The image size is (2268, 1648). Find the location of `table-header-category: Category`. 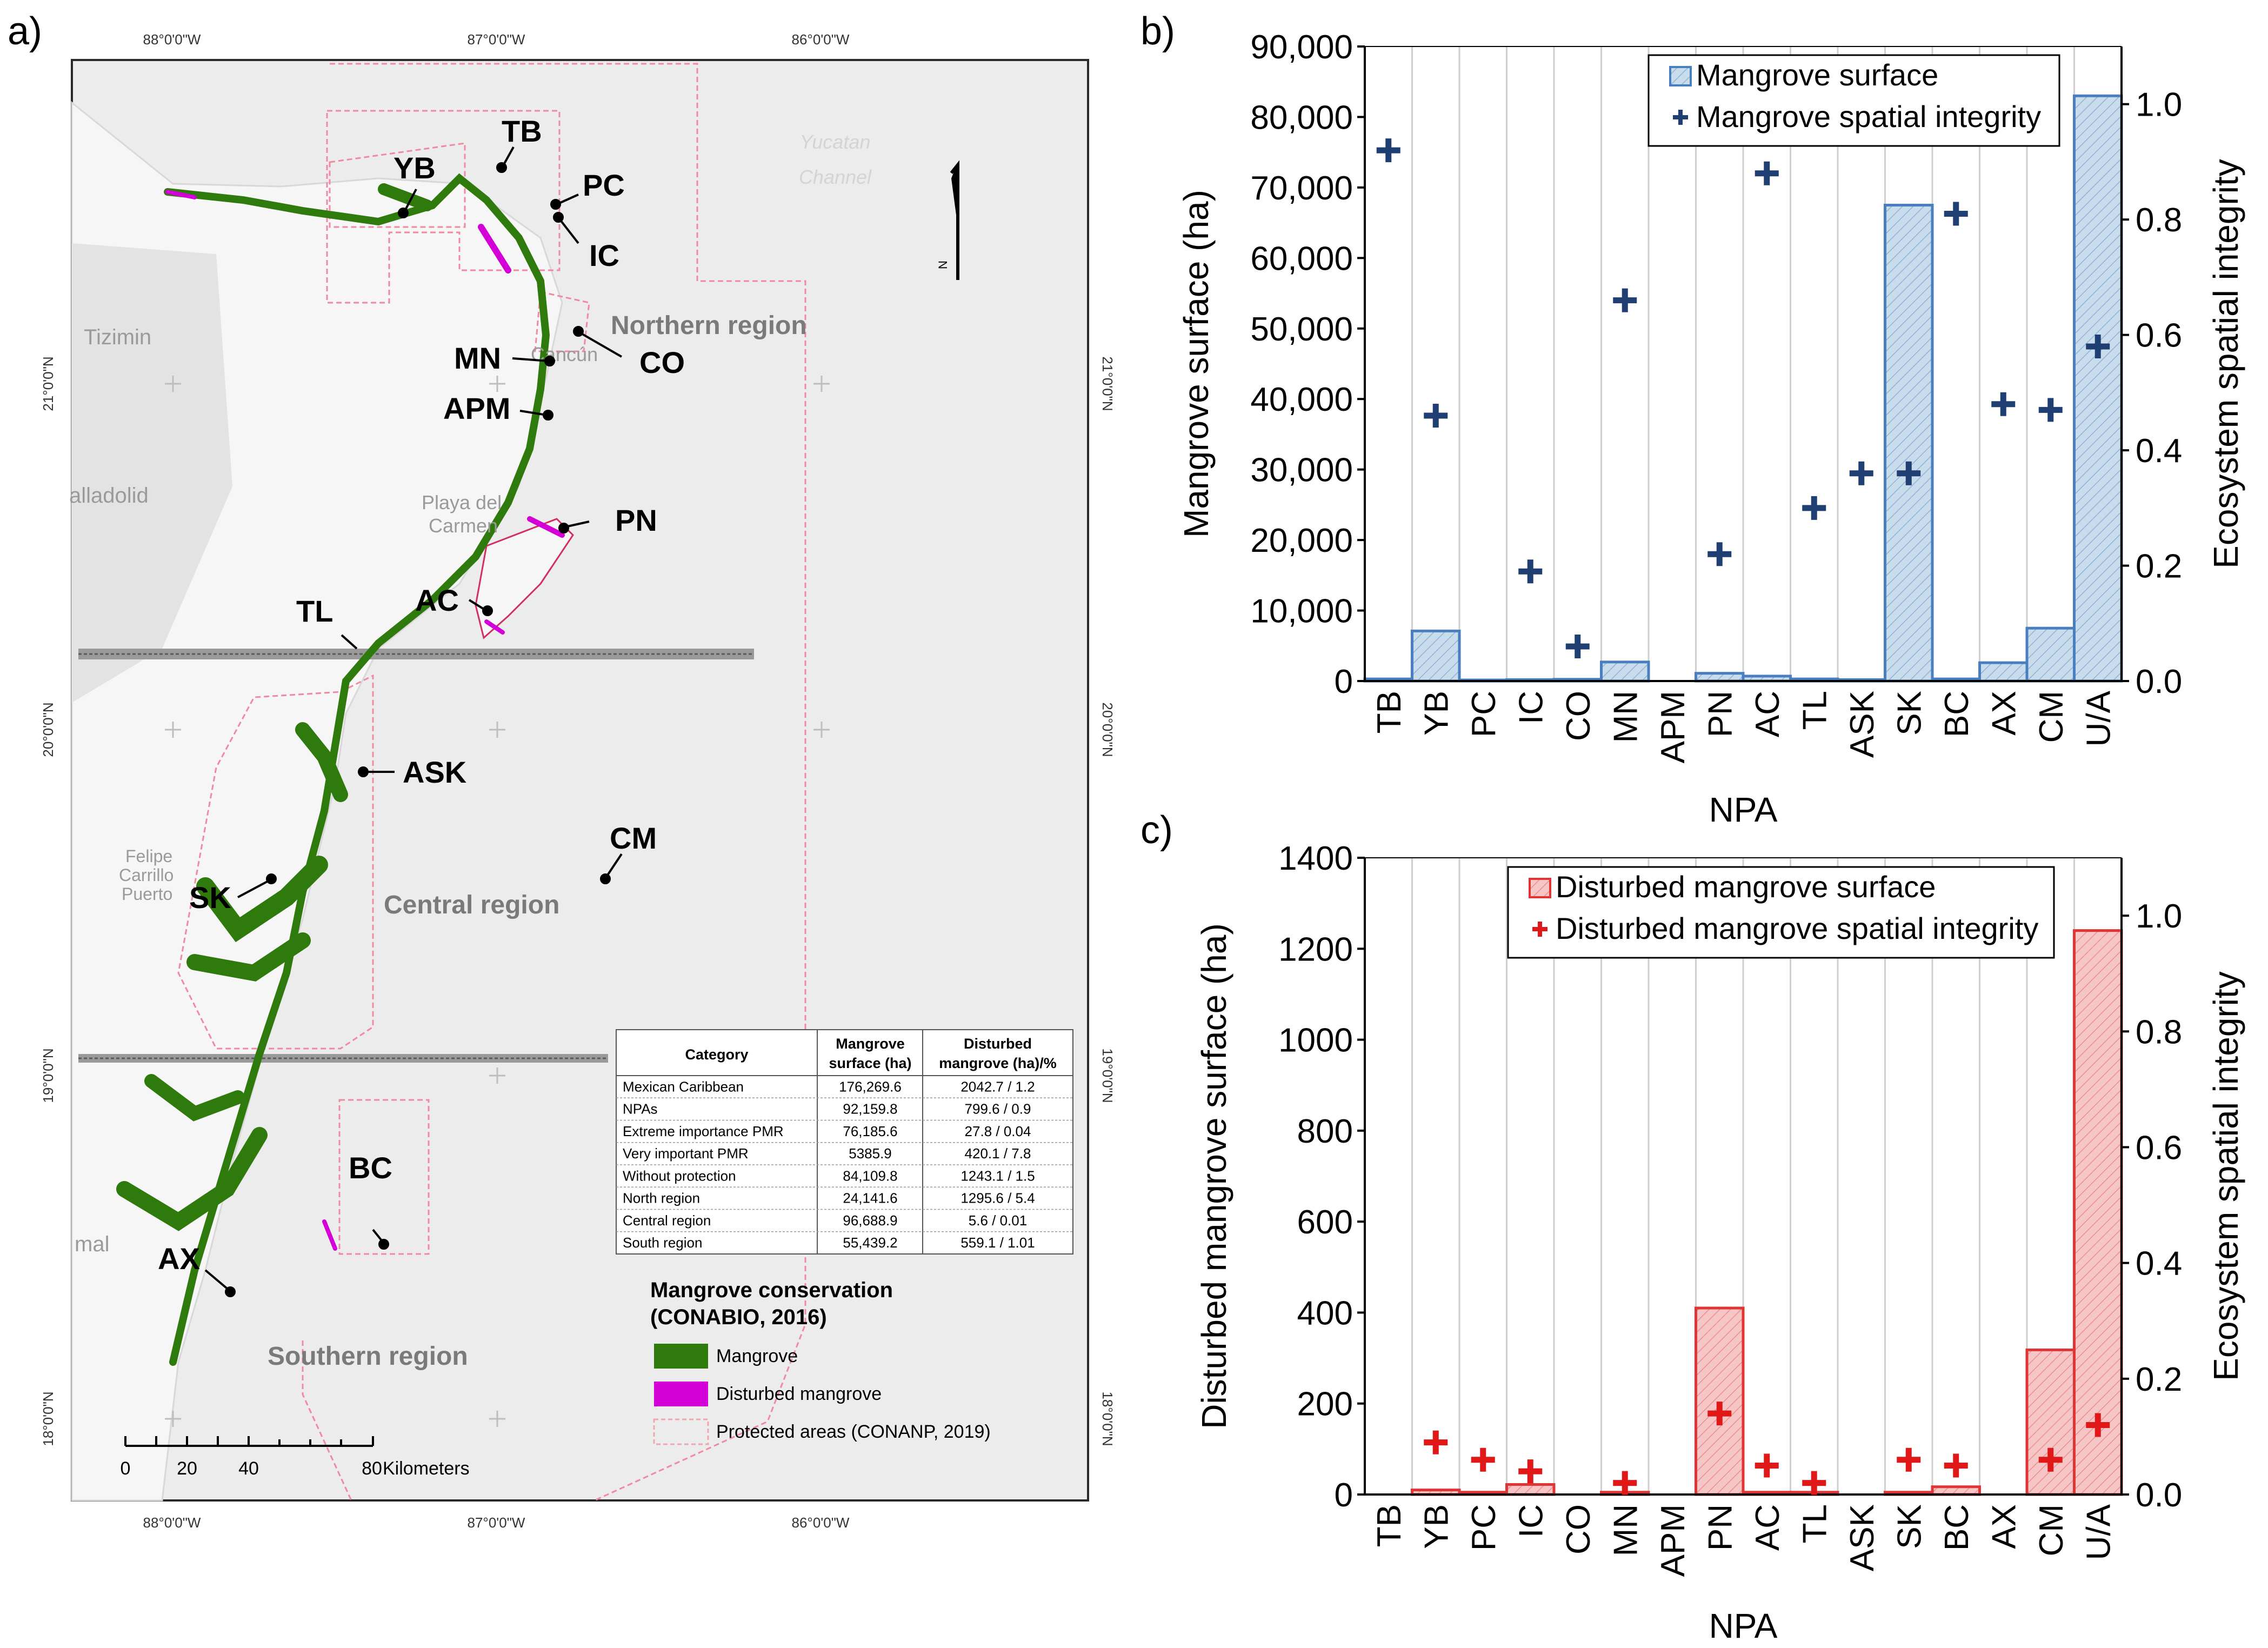

table-header-category: Category is located at coordinates (716, 1054).